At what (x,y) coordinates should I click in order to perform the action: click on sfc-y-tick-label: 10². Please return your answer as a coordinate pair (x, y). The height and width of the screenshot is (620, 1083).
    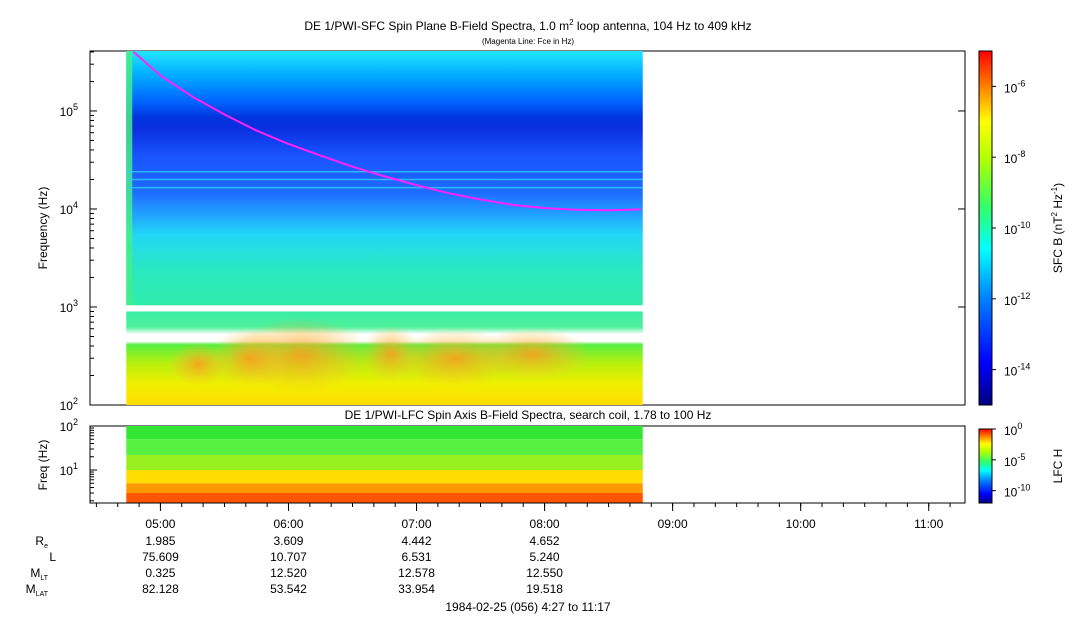
    Looking at the image, I should click on (69, 404).